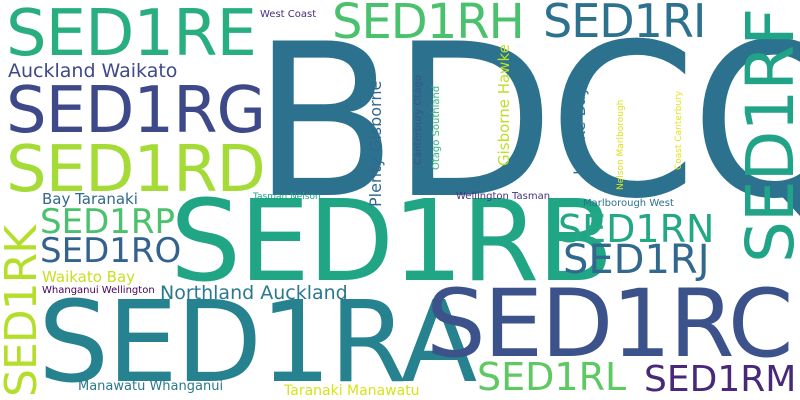 This screenshot has width=800, height=400. What do you see at coordinates (628, 203) in the screenshot?
I see `word-wellington-tasman: Marlborough West` at bounding box center [628, 203].